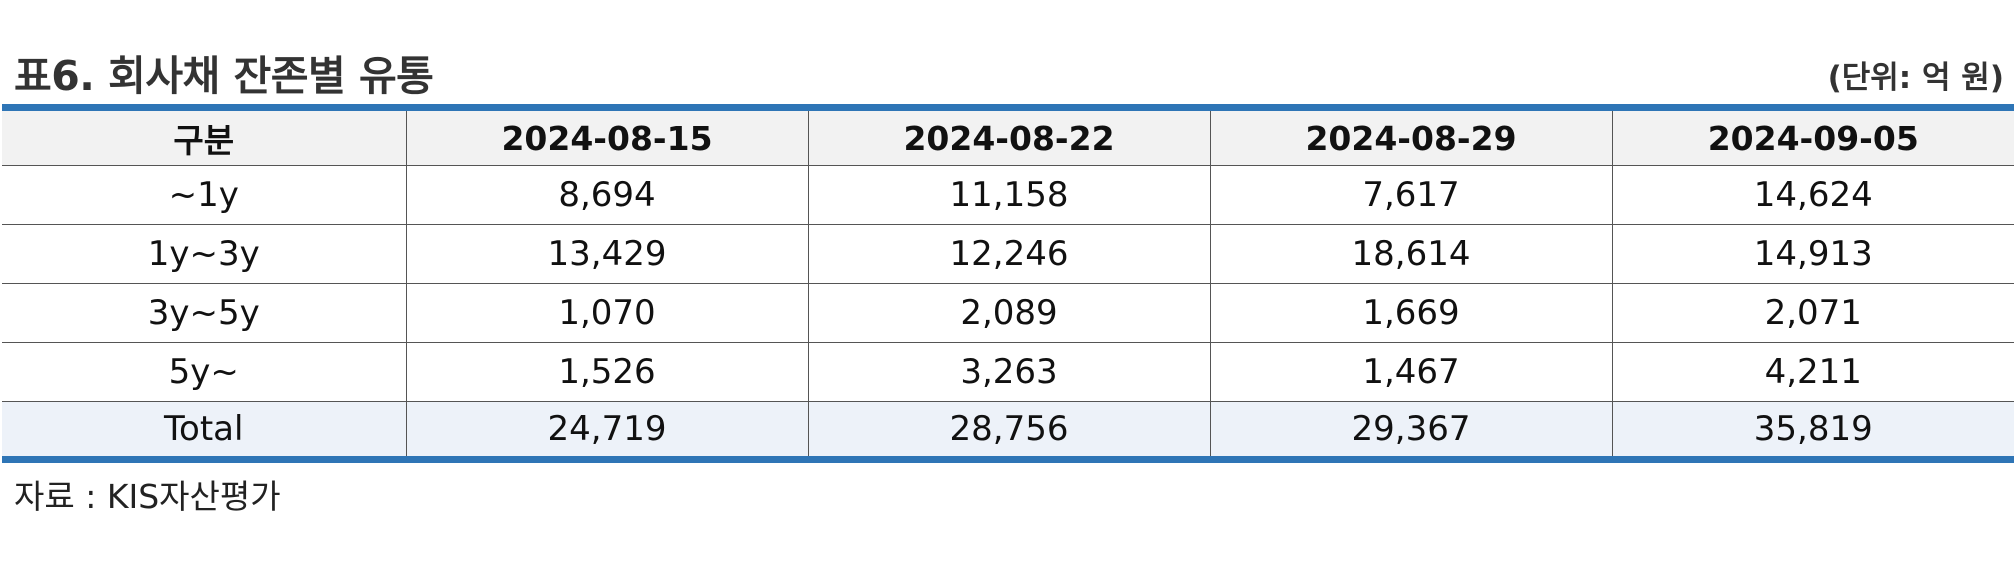 The image size is (2014, 566). What do you see at coordinates (1812, 136) in the screenshot?
I see `header-cell-date: 2024-09-05` at bounding box center [1812, 136].